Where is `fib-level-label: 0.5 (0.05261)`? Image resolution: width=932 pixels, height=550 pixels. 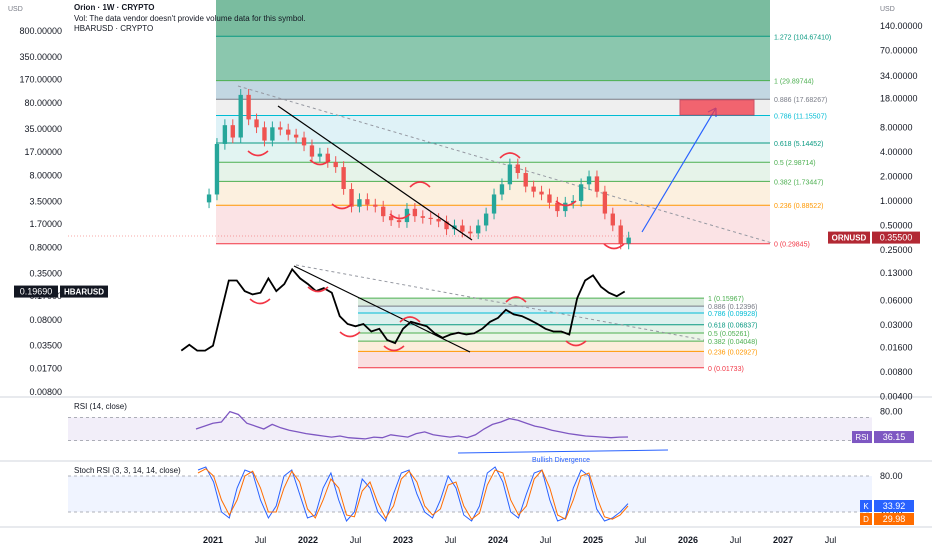
fib-level-label: 0.5 (0.05261) is located at coordinates (729, 334).